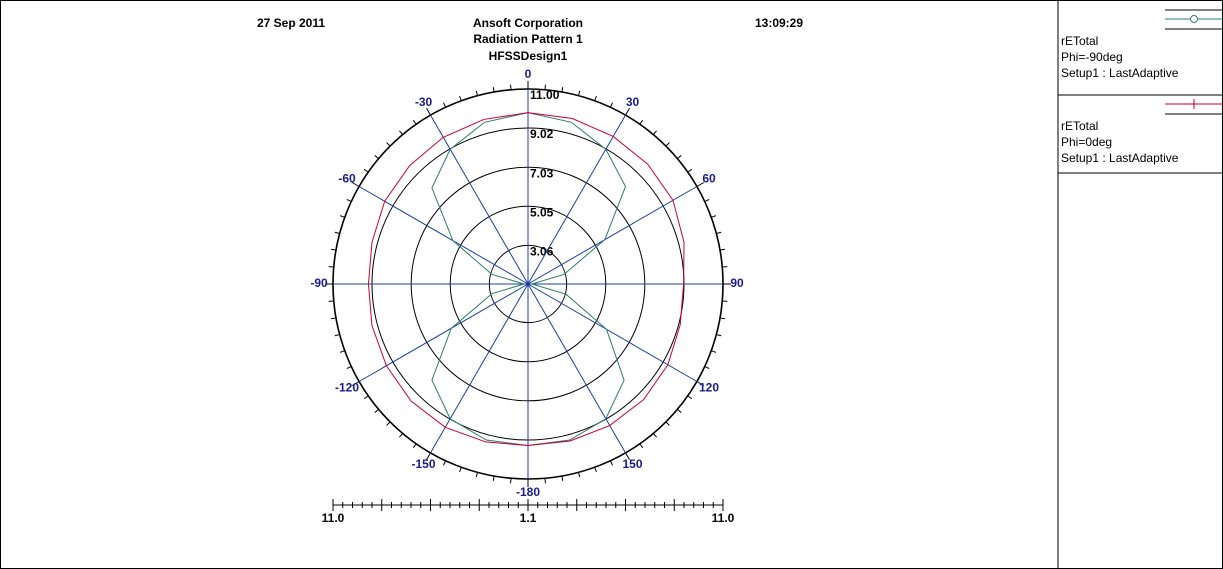 The height and width of the screenshot is (569, 1223). Describe the element at coordinates (347, 179) in the screenshot. I see `theta-tick-label: -60` at that location.